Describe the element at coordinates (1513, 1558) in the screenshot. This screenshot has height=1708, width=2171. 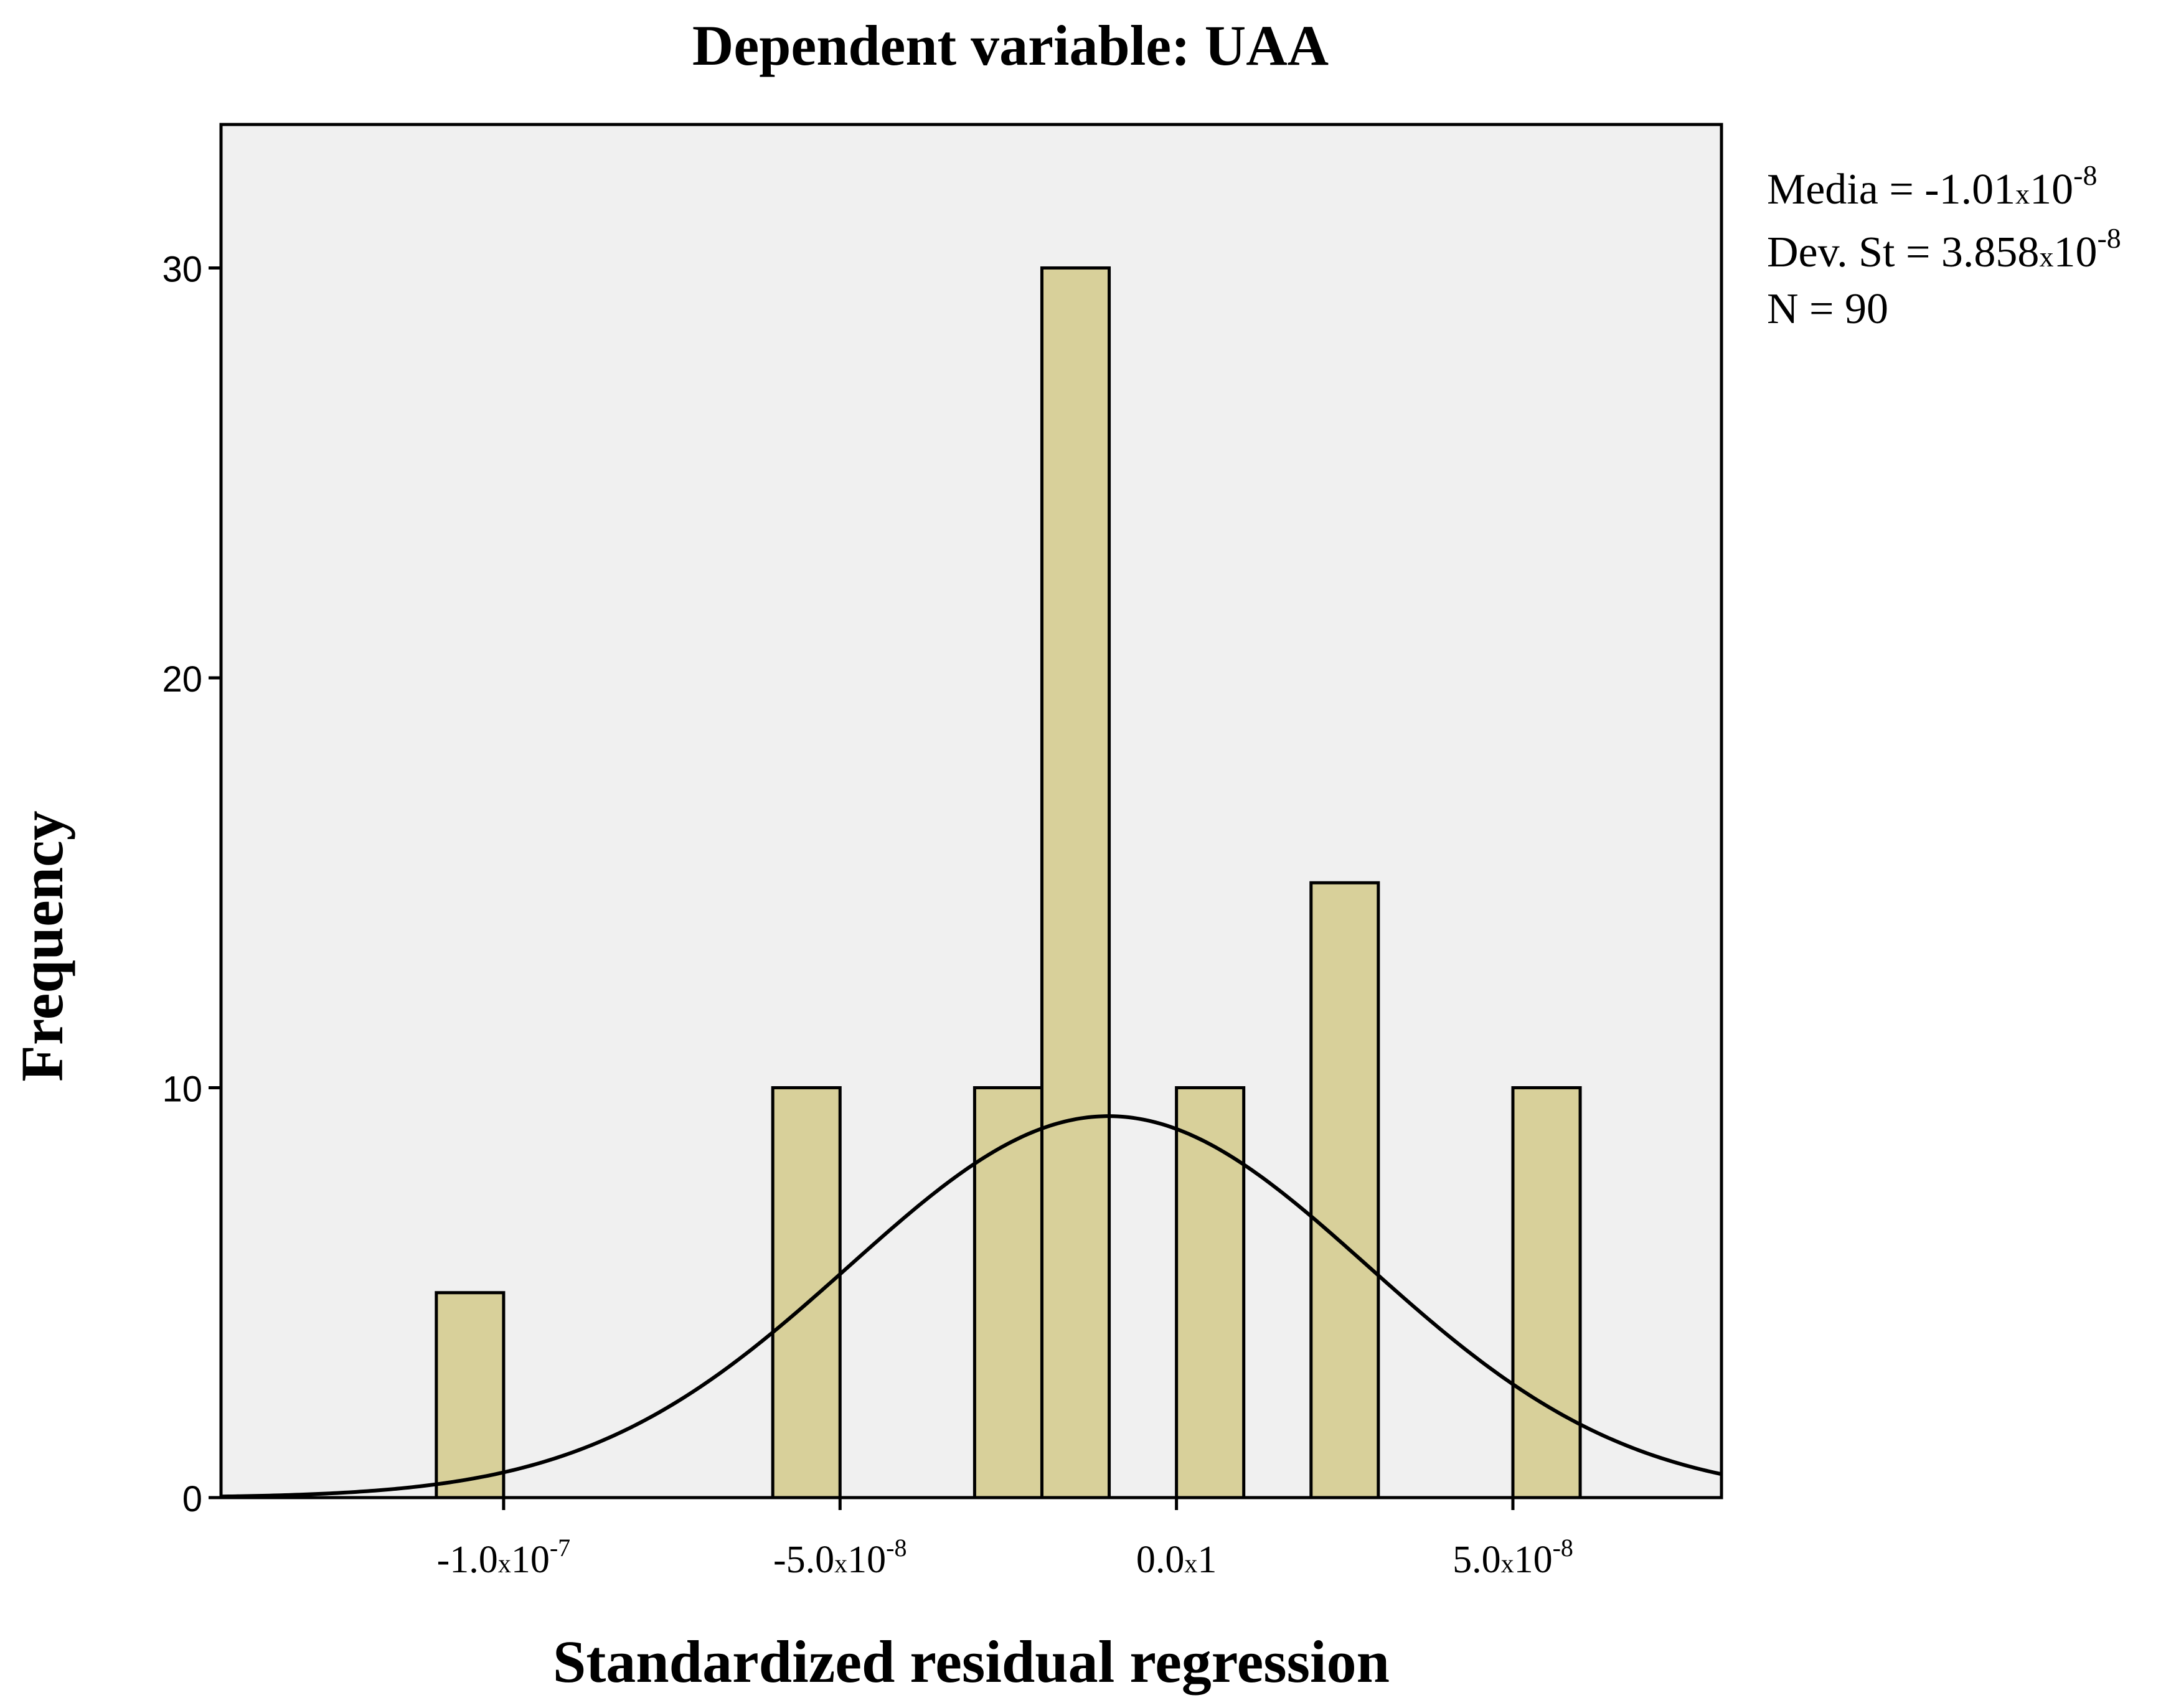
I see `x-tick-label: 5.0x10⁻⁸` at that location.